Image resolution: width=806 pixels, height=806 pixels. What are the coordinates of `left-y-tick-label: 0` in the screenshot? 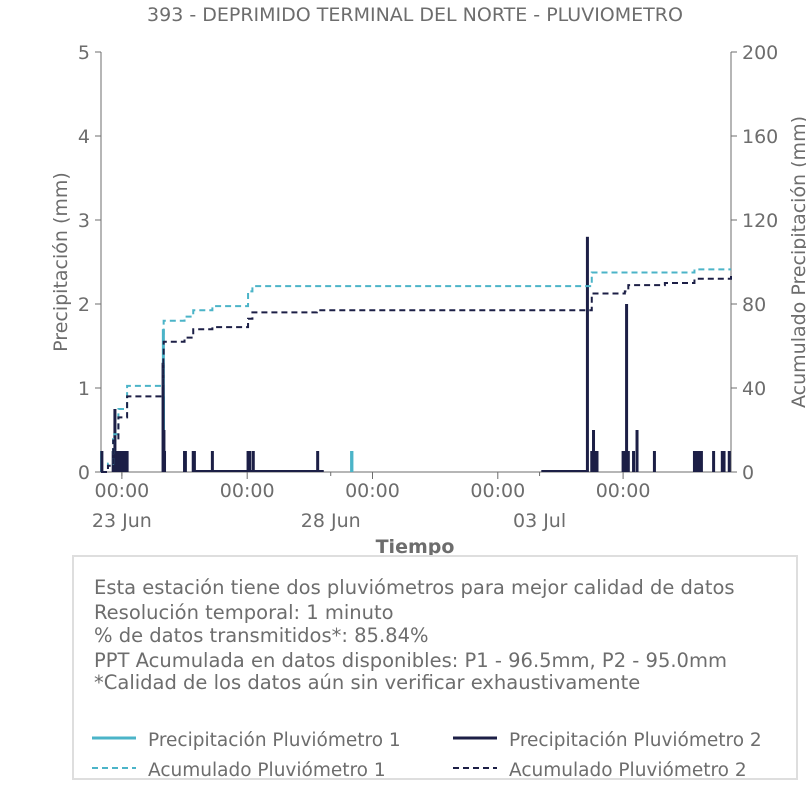 It's located at (84, 473).